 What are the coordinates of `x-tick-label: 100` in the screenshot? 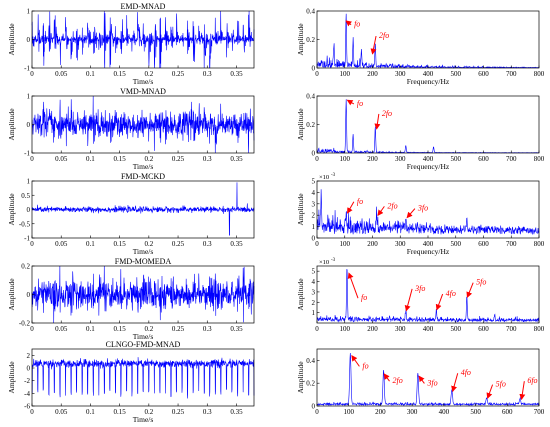 It's located at (345, 329).